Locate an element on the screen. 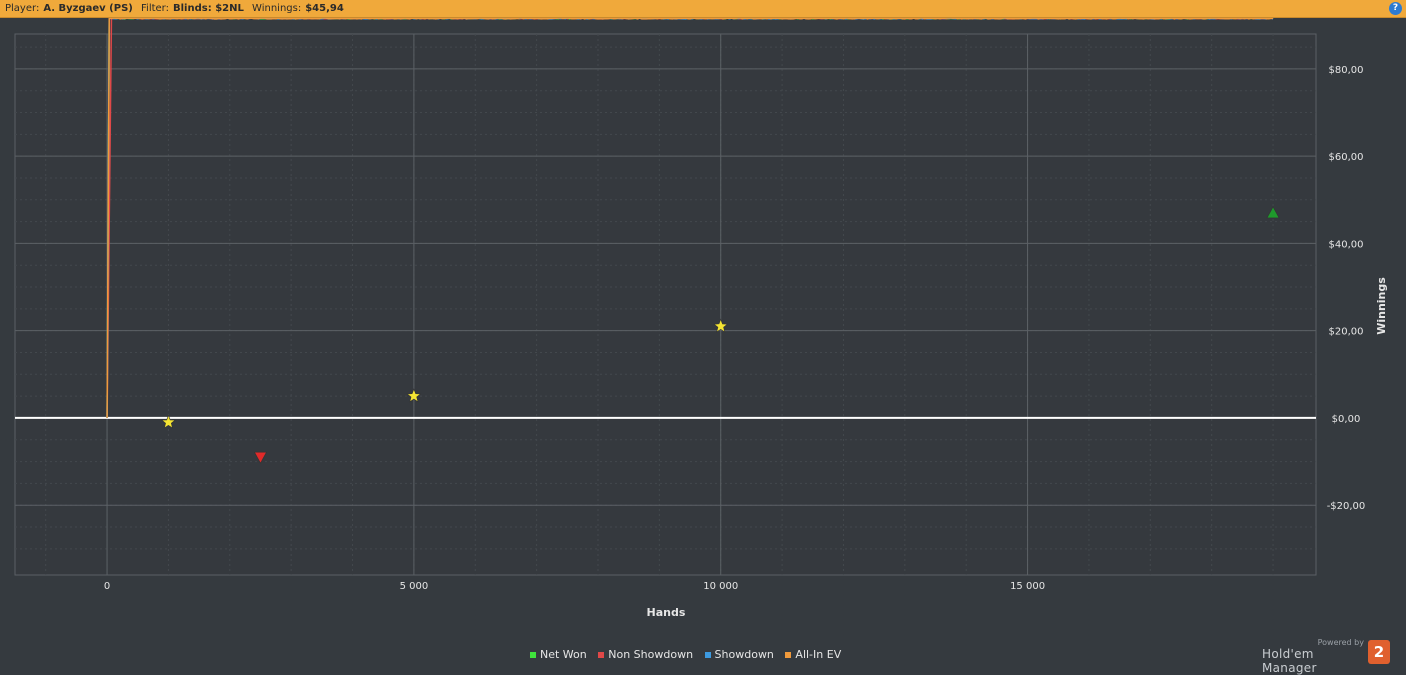 The image size is (1406, 675). winnings-value: $45,94 is located at coordinates (324, 8).